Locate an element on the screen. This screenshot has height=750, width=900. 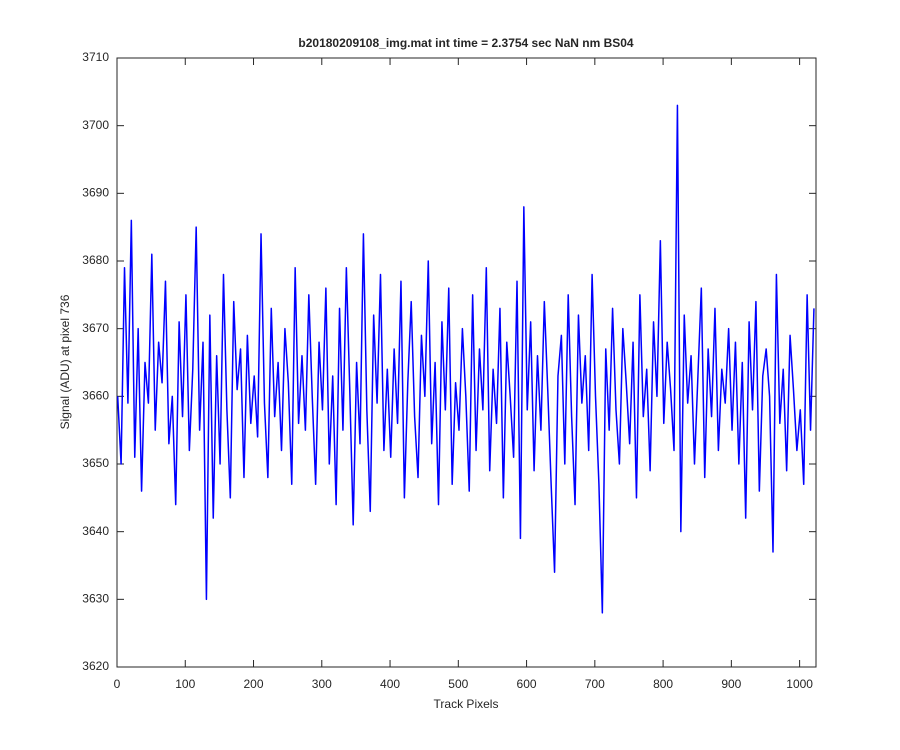
y-tick-label: 3640 is located at coordinates (95, 531).